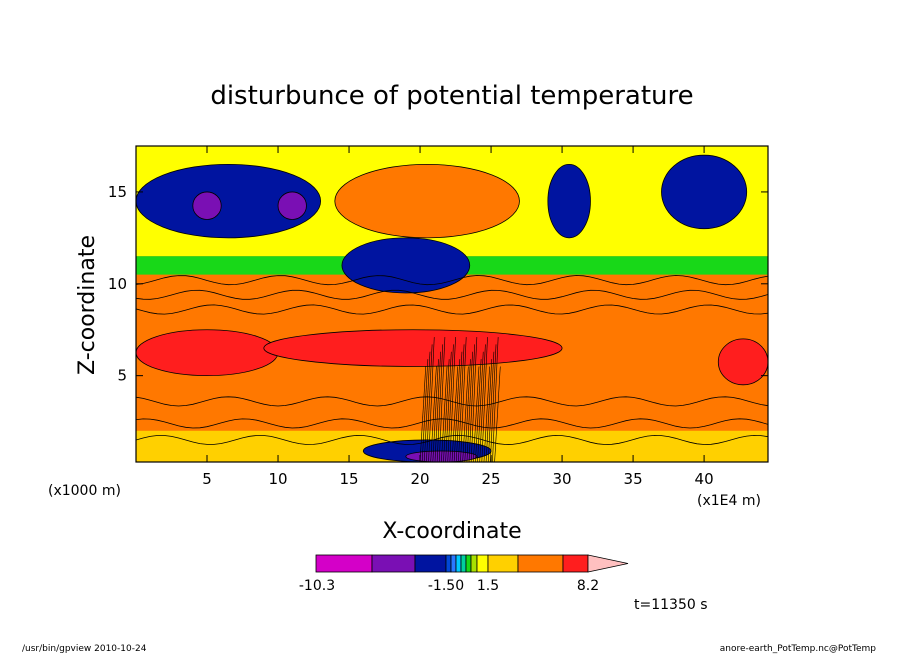 This screenshot has width=904, height=654. I want to click on colorbar-tick-4: 8.2, so click(588, 586).